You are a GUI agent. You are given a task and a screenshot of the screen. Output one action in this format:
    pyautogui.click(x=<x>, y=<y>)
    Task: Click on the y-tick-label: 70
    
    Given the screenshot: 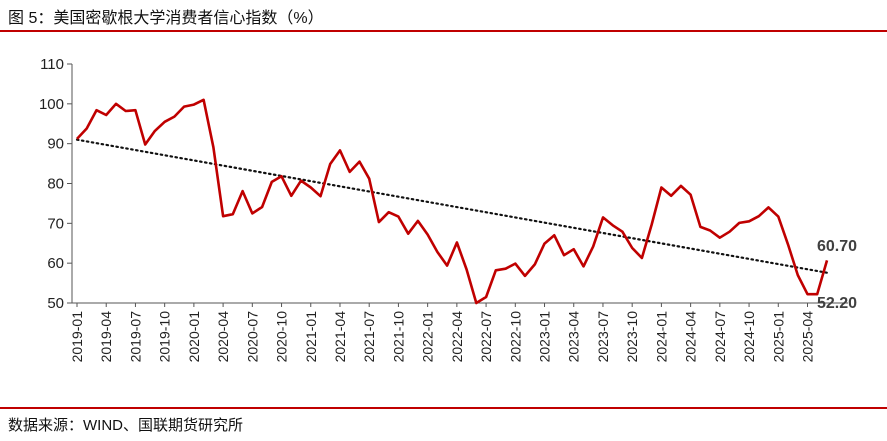 What is the action you would take?
    pyautogui.click(x=55, y=223)
    